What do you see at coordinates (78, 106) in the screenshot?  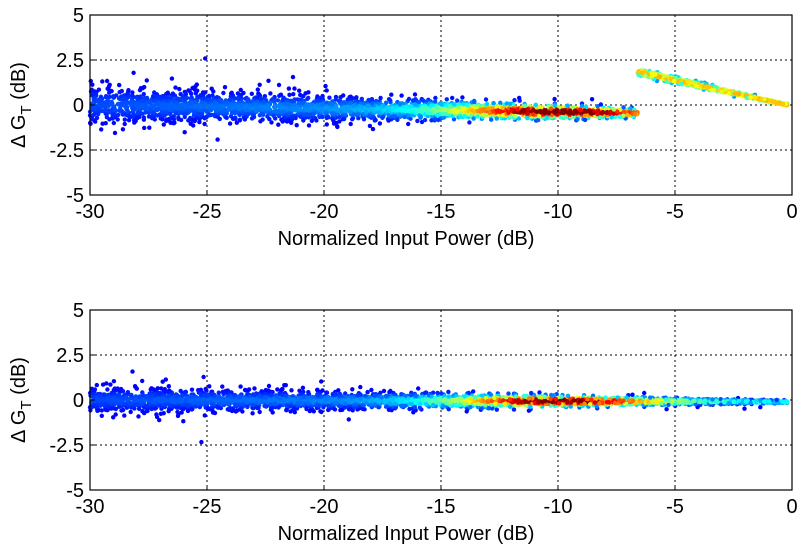 I see `top-y-tick-label: 0` at bounding box center [78, 106].